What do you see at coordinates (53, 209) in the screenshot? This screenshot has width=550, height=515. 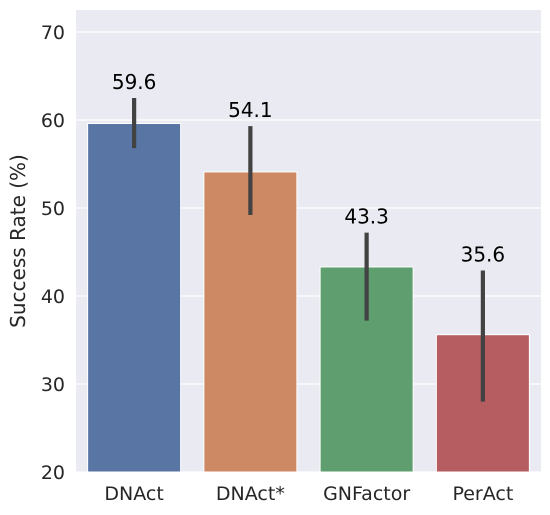 I see `y-tick-label: 50` at bounding box center [53, 209].